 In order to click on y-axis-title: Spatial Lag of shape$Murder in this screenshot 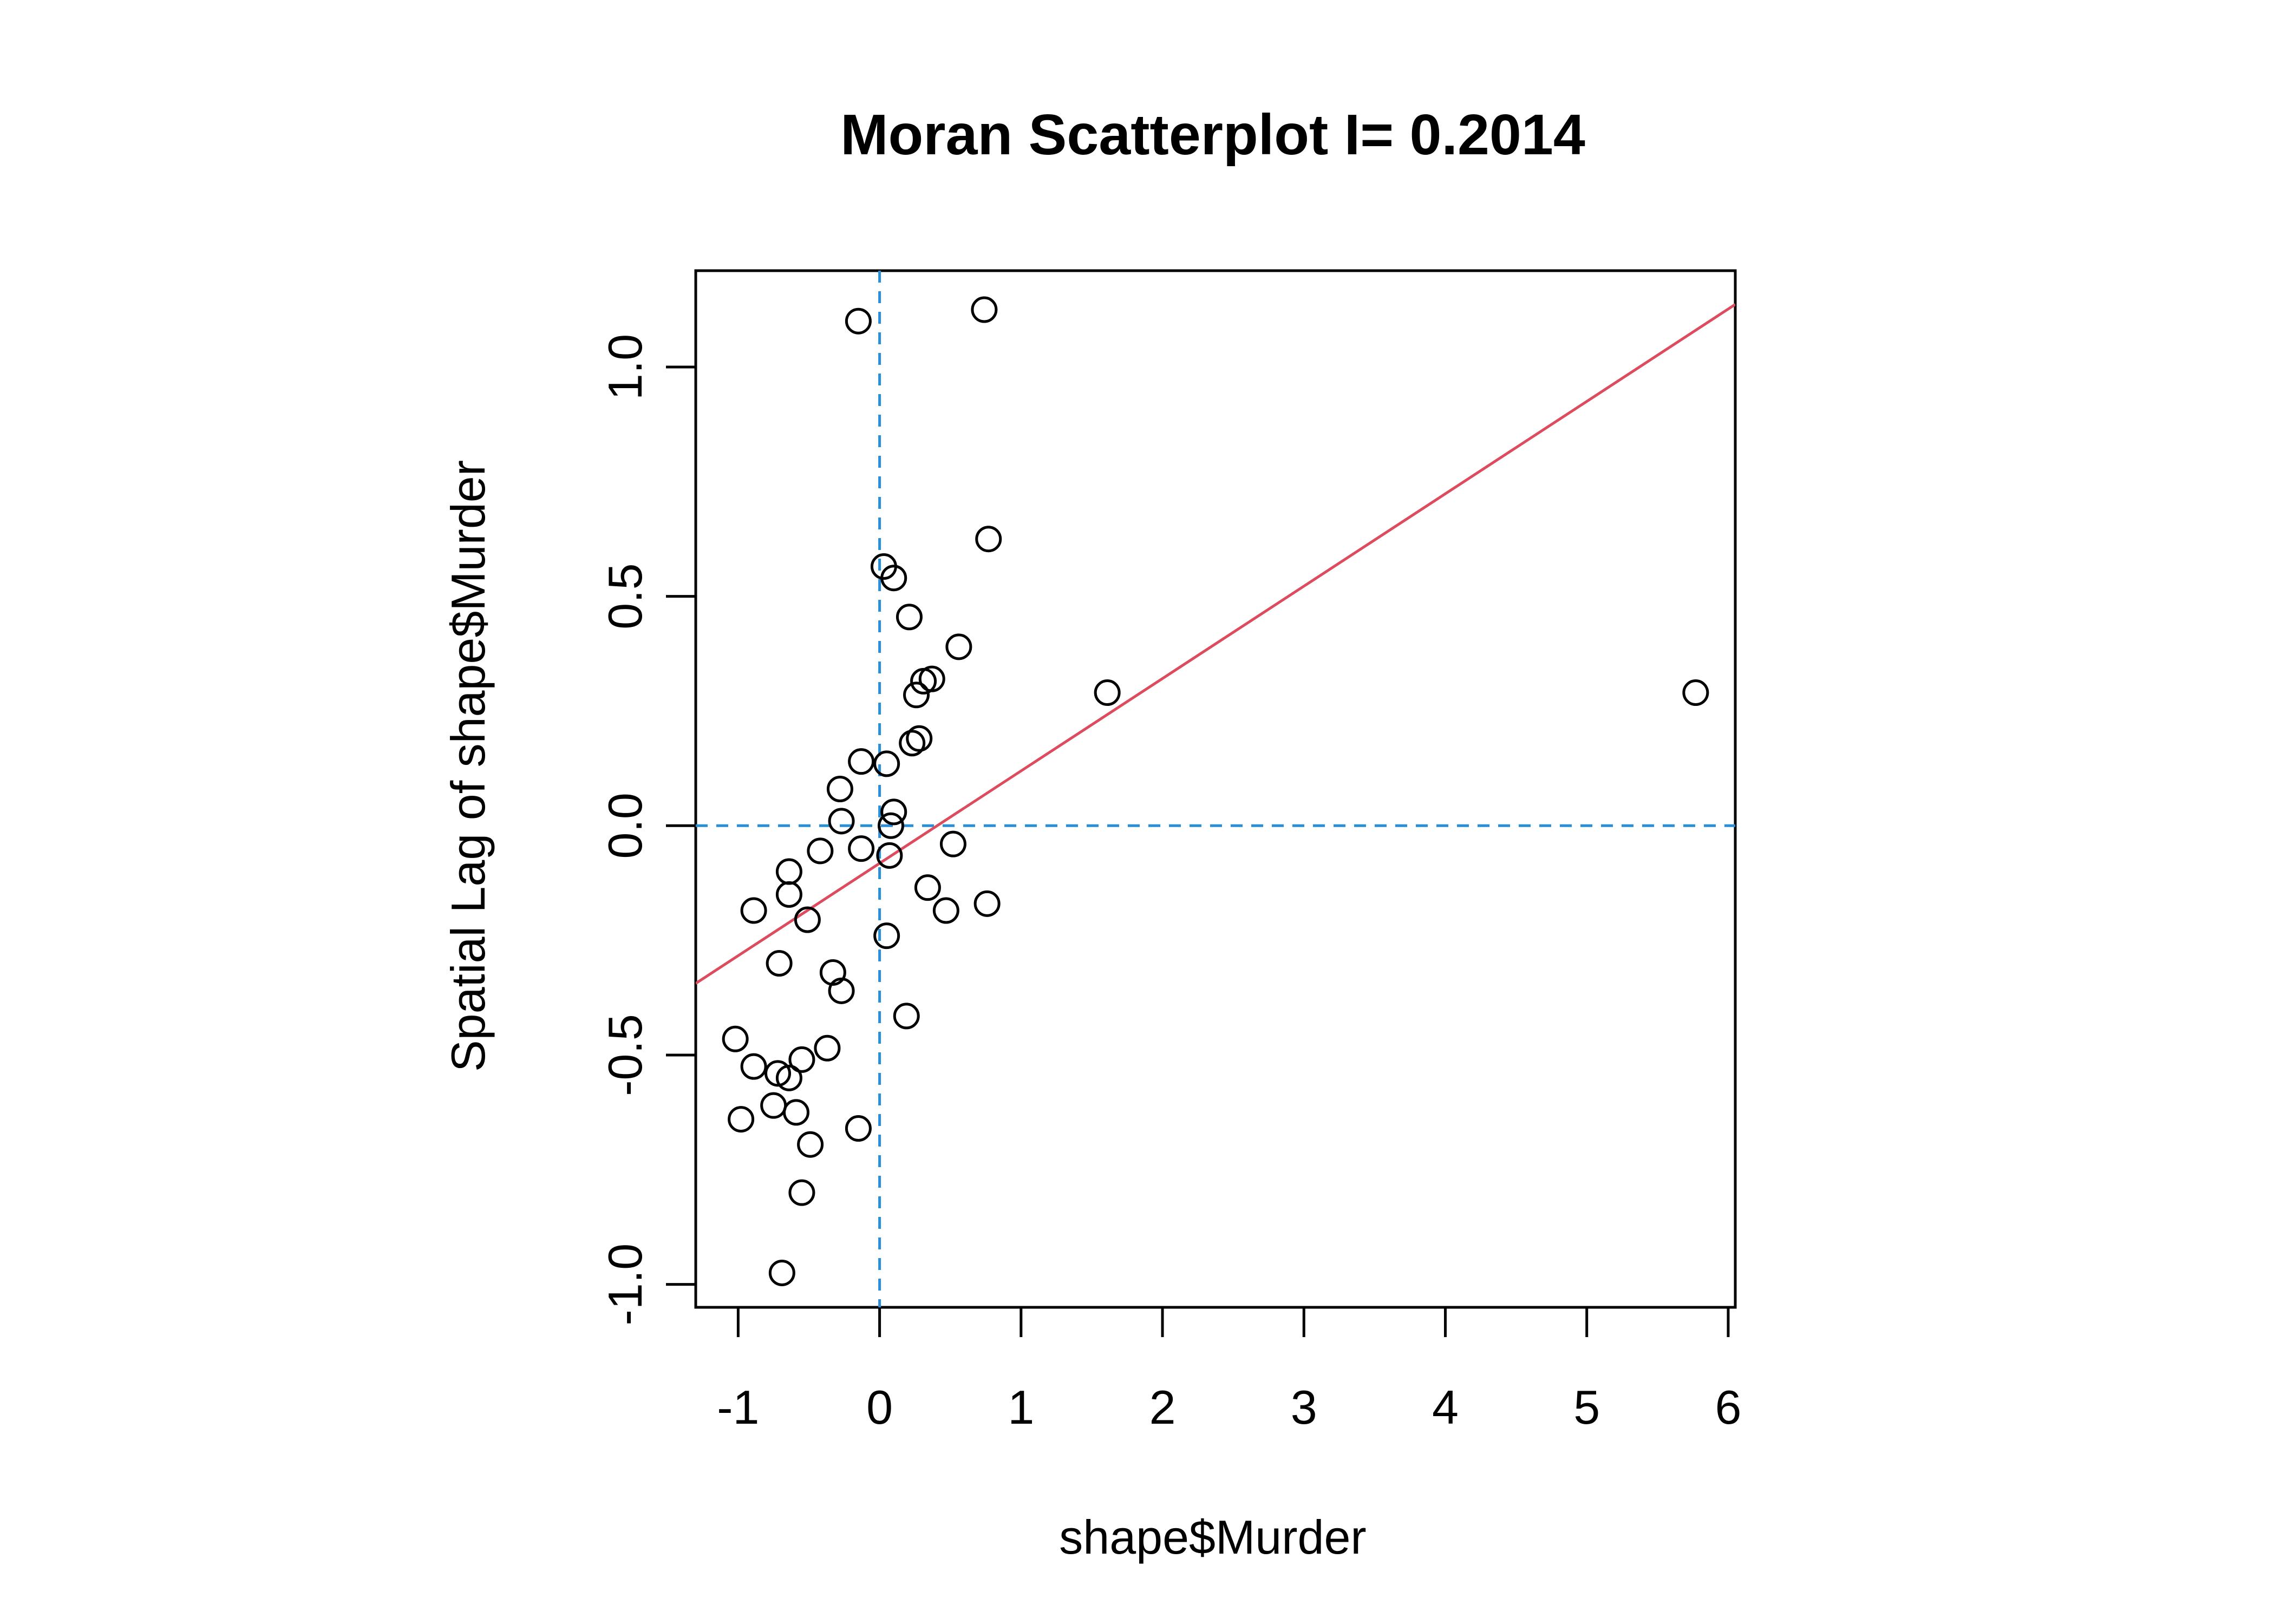, I will do `click(468, 766)`.